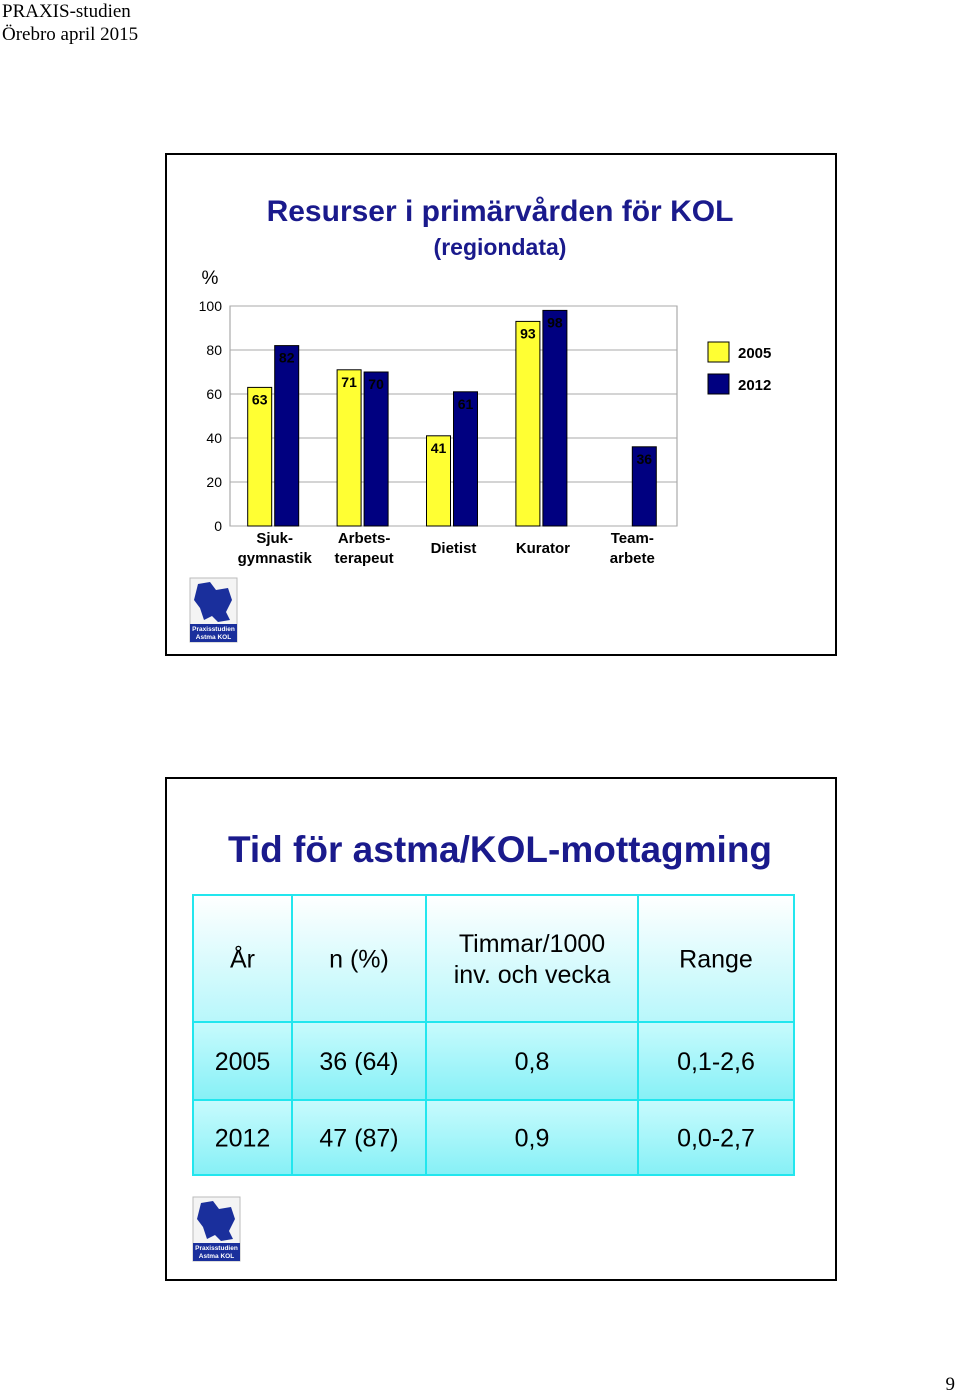  What do you see at coordinates (528, 333) in the screenshot?
I see `data-label: 93` at bounding box center [528, 333].